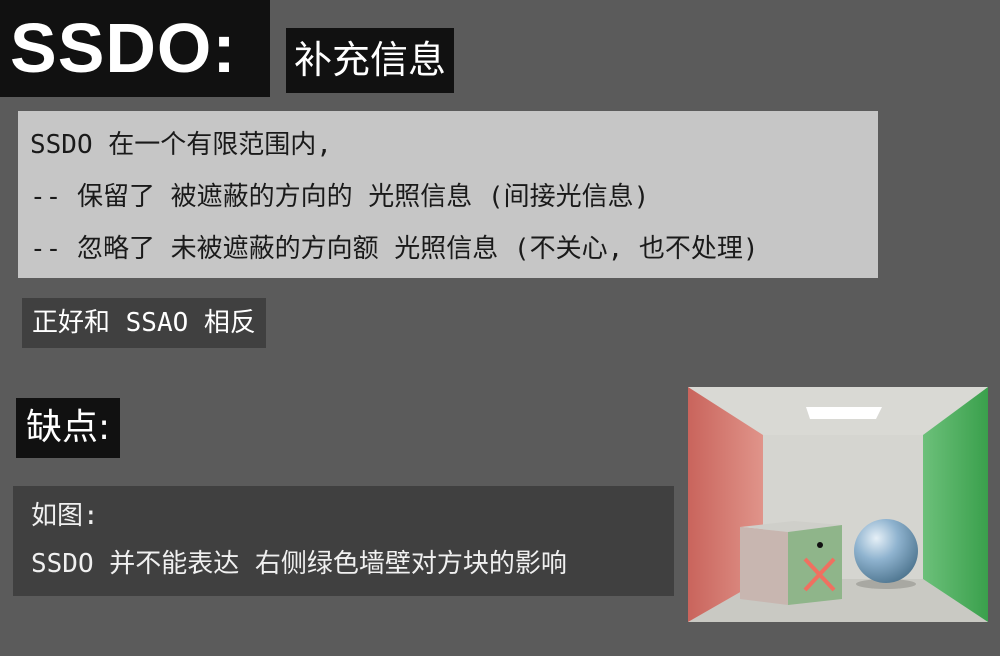  I want to click on cons-line-2: SSDO 并不能表达 右侧绿色墙壁对方块的影响, so click(299, 564).